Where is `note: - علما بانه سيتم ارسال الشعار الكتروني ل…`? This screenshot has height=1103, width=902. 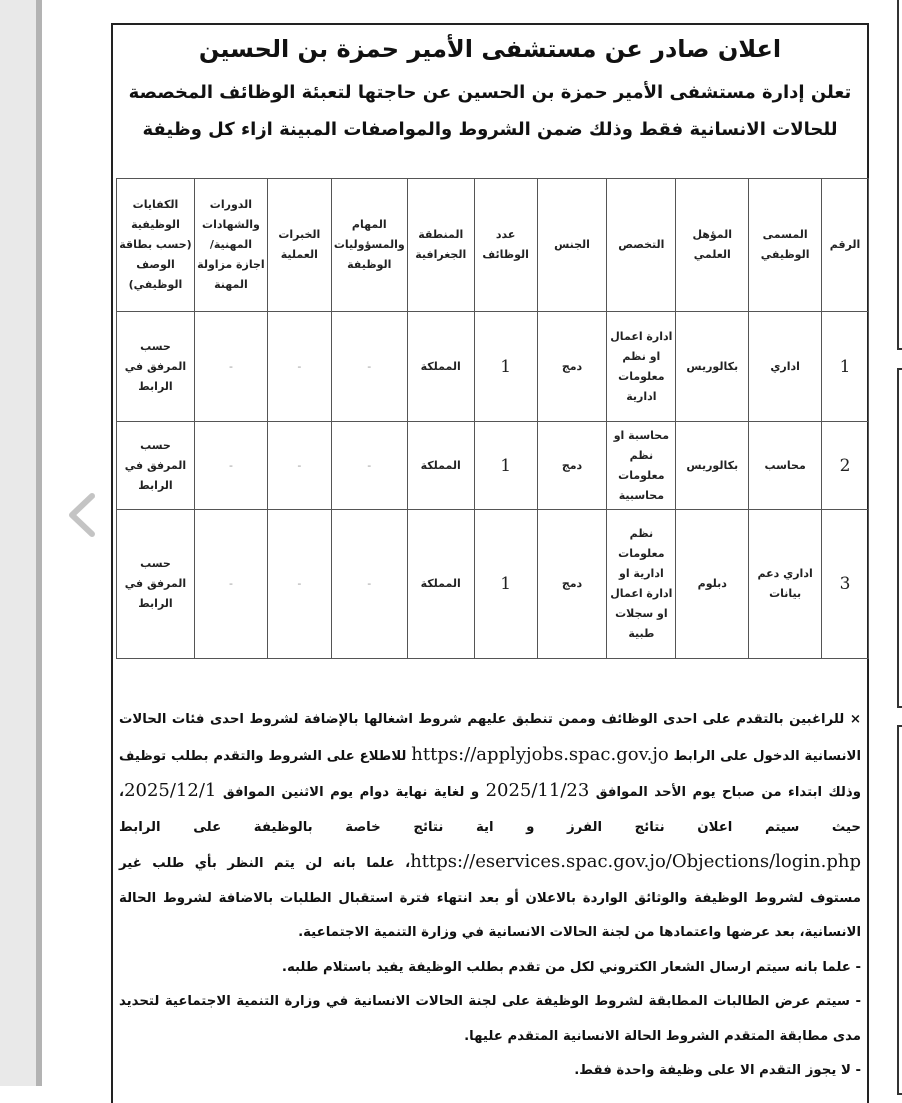 note: - علما بانه سيتم ارسال الشعار الكتروني ل… is located at coordinates (571, 967).